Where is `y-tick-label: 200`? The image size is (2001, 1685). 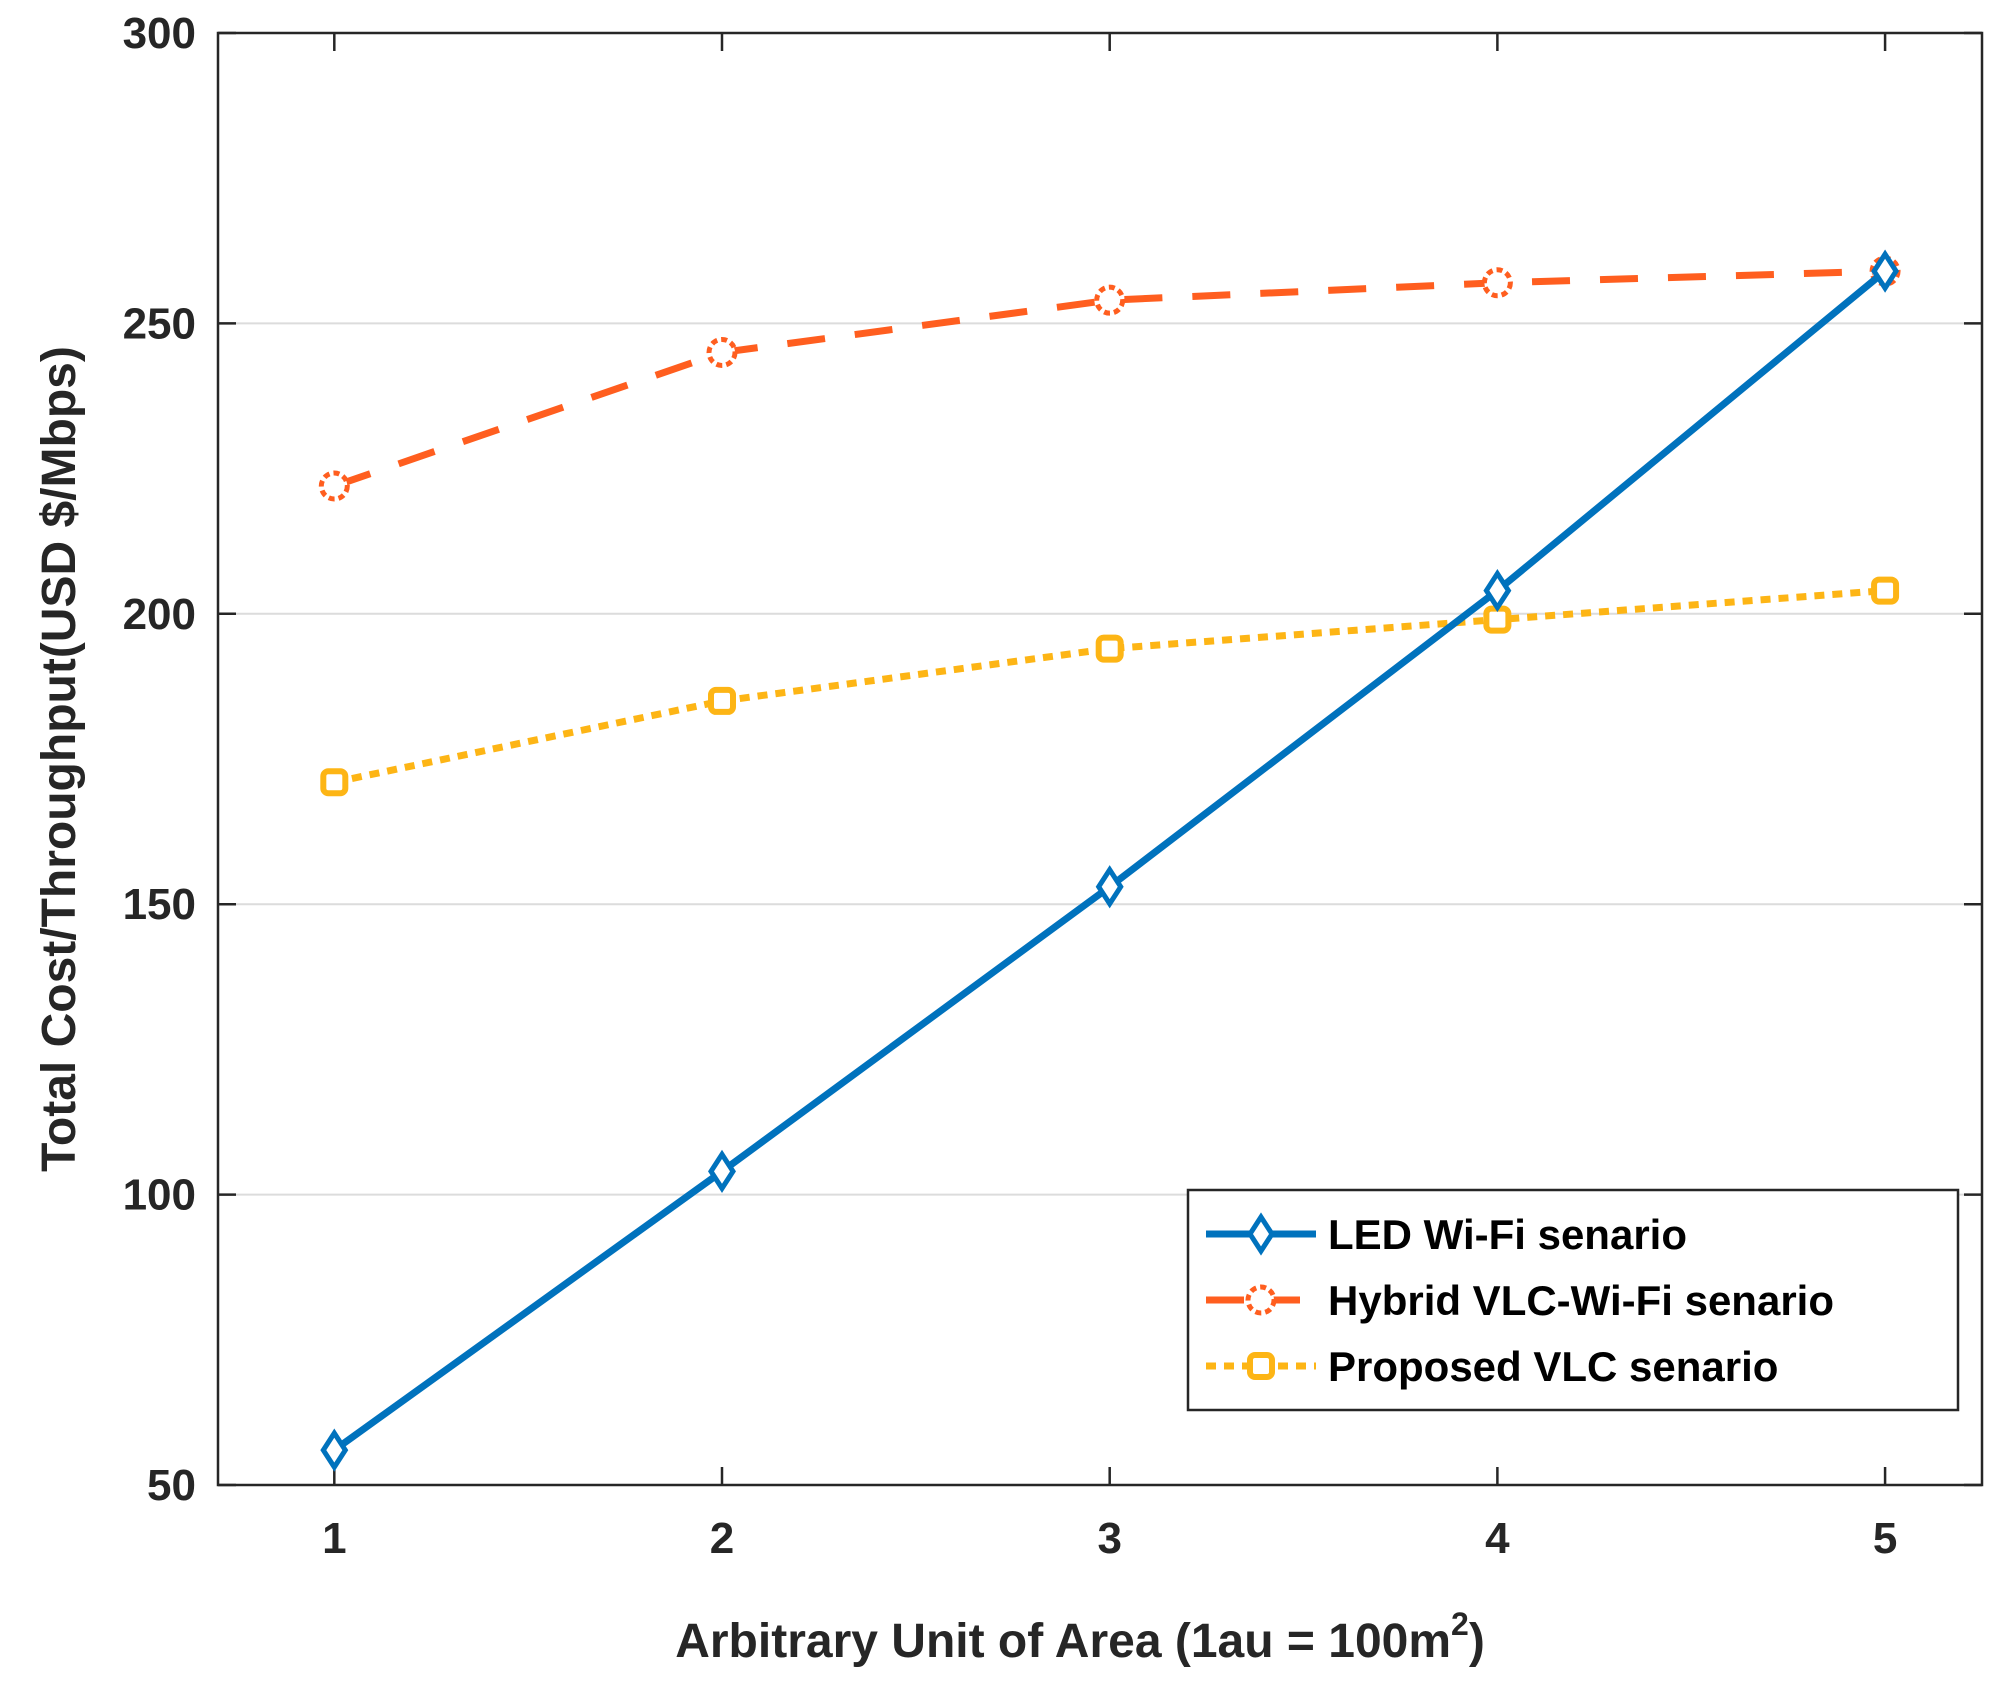 y-tick-label: 200 is located at coordinates (159, 614).